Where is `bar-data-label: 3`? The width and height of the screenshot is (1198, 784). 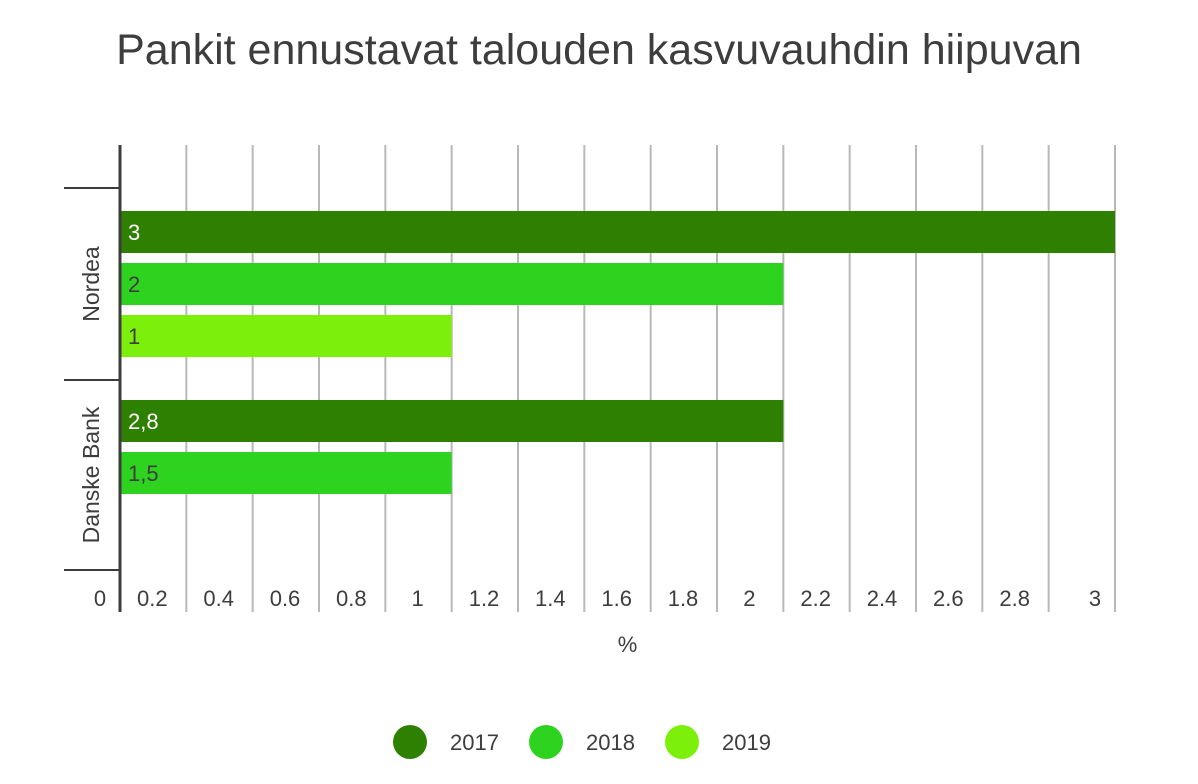
bar-data-label: 3 is located at coordinates (134, 232).